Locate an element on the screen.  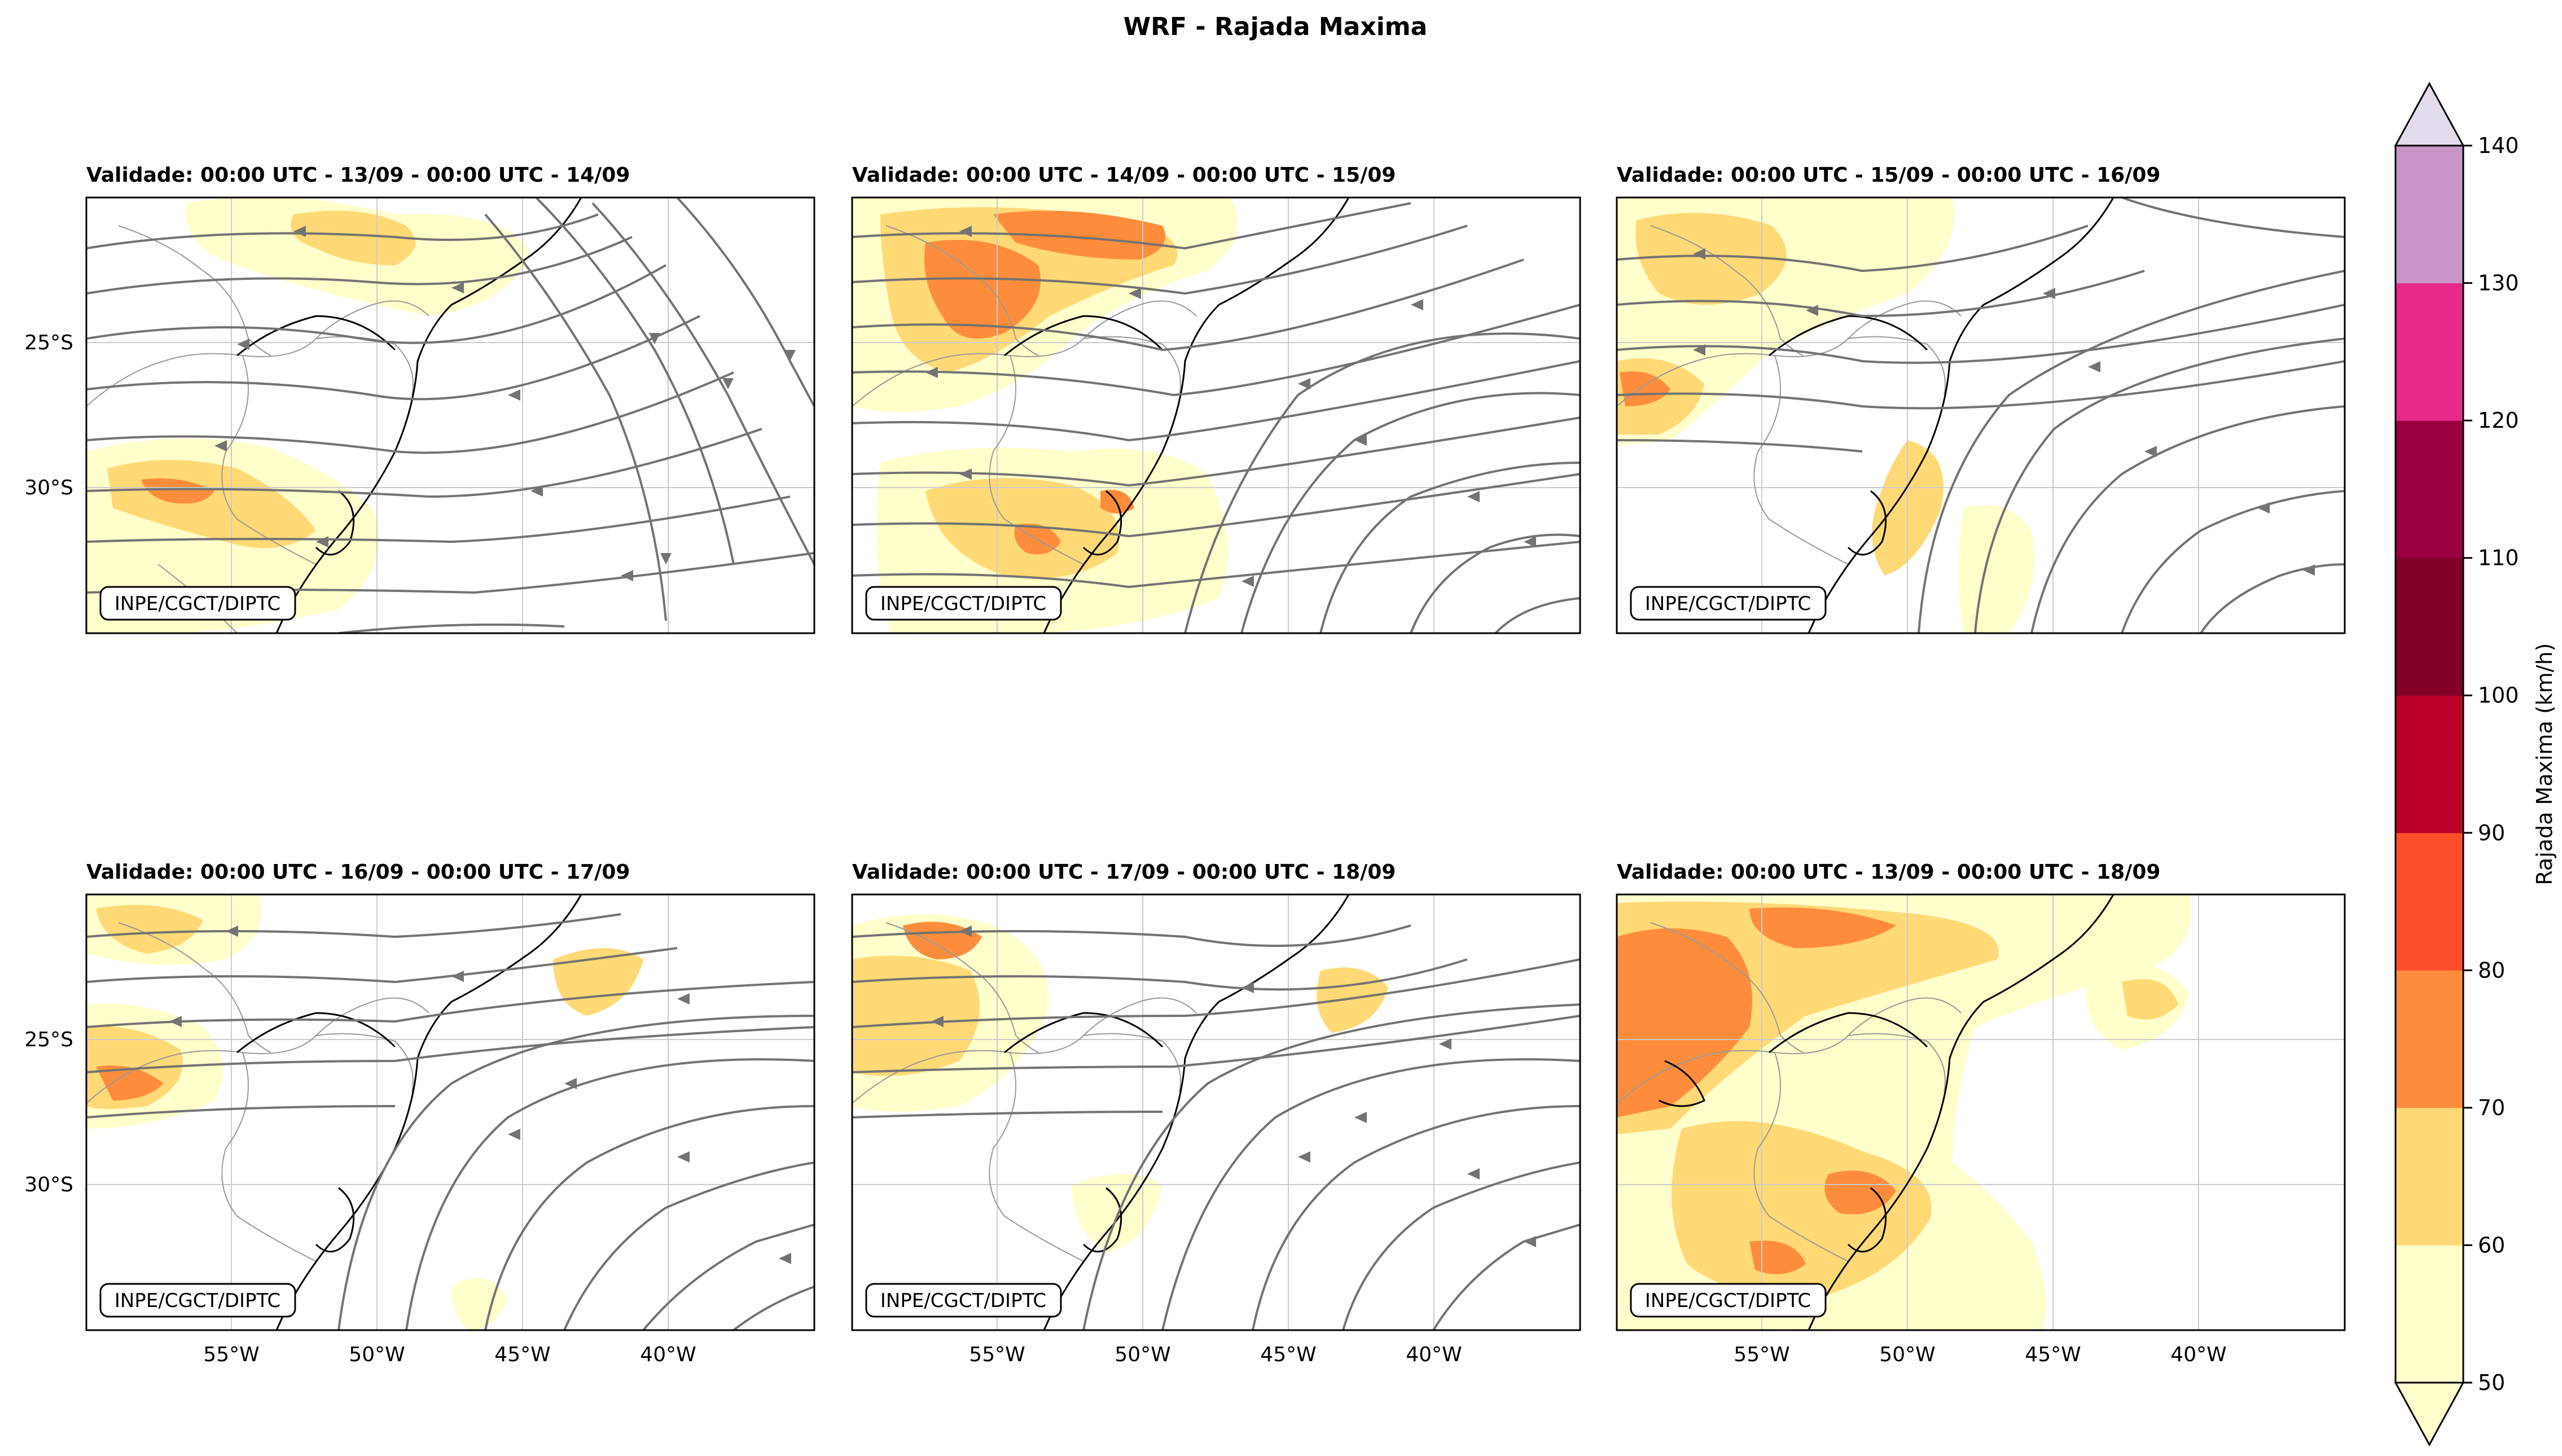
colorbar-tick-label: 100 is located at coordinates (2498, 695).